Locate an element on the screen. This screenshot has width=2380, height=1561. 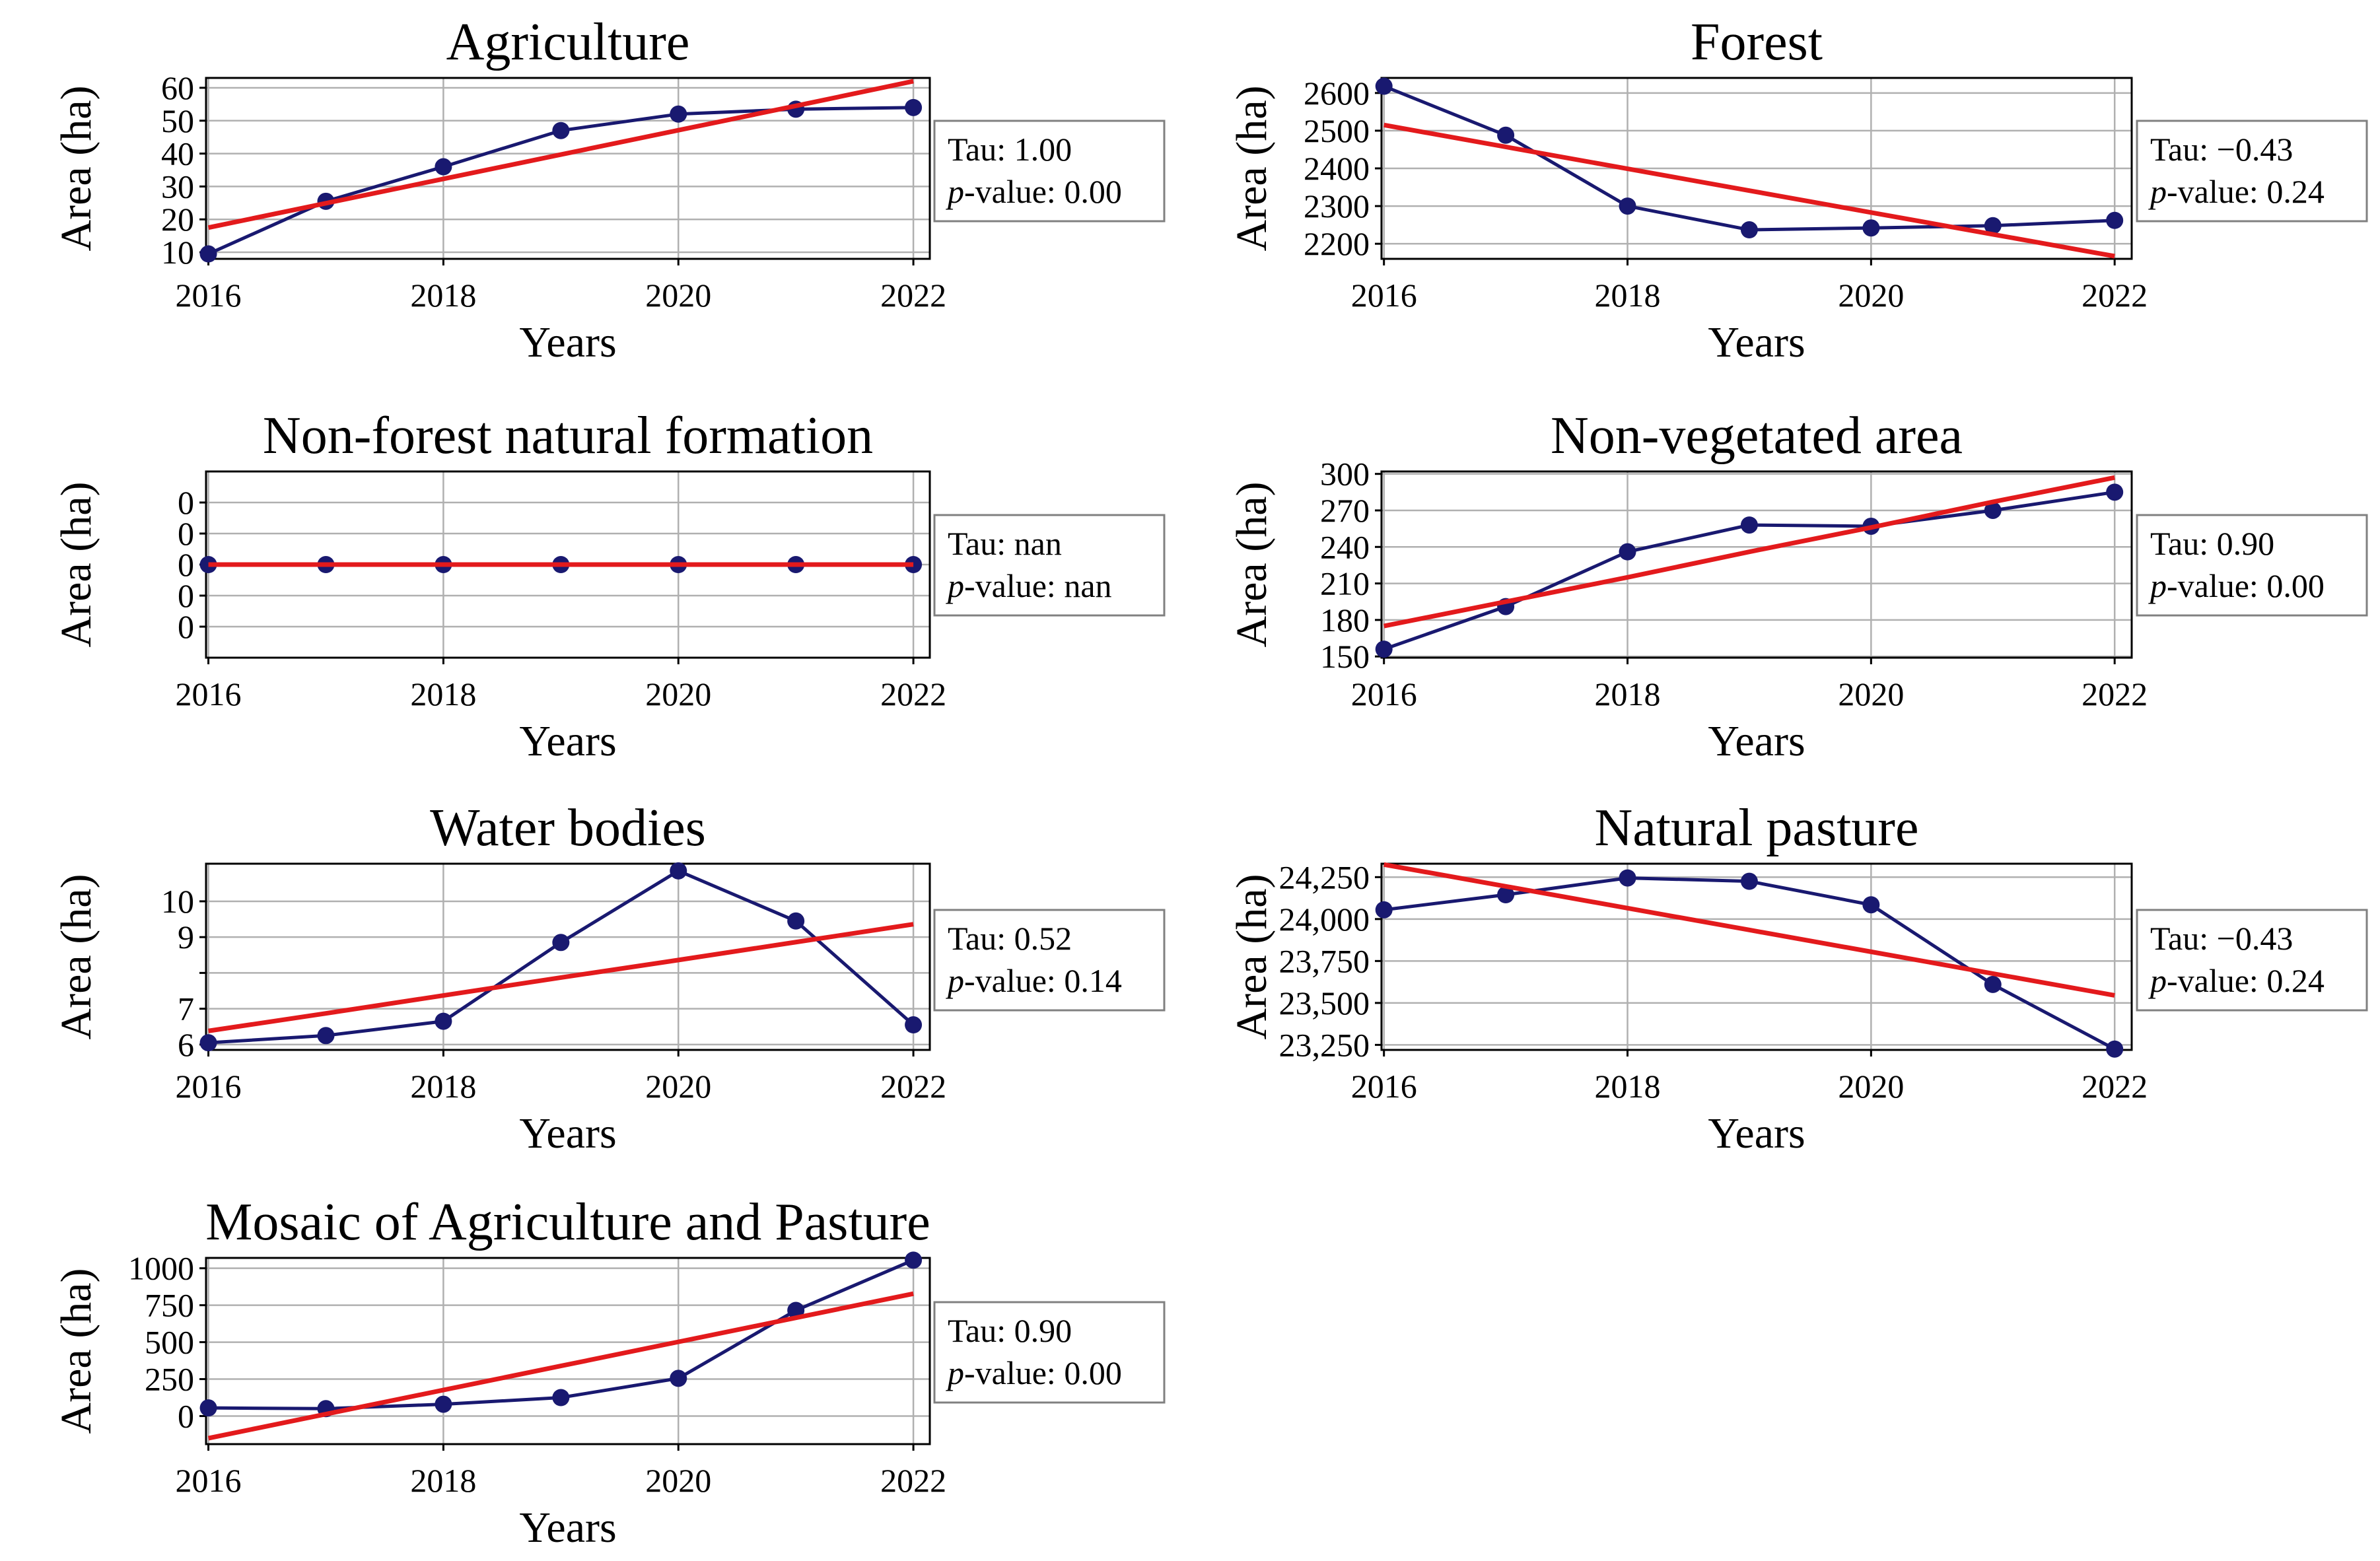
tau-value: Tau: nan is located at coordinates (1005, 543).